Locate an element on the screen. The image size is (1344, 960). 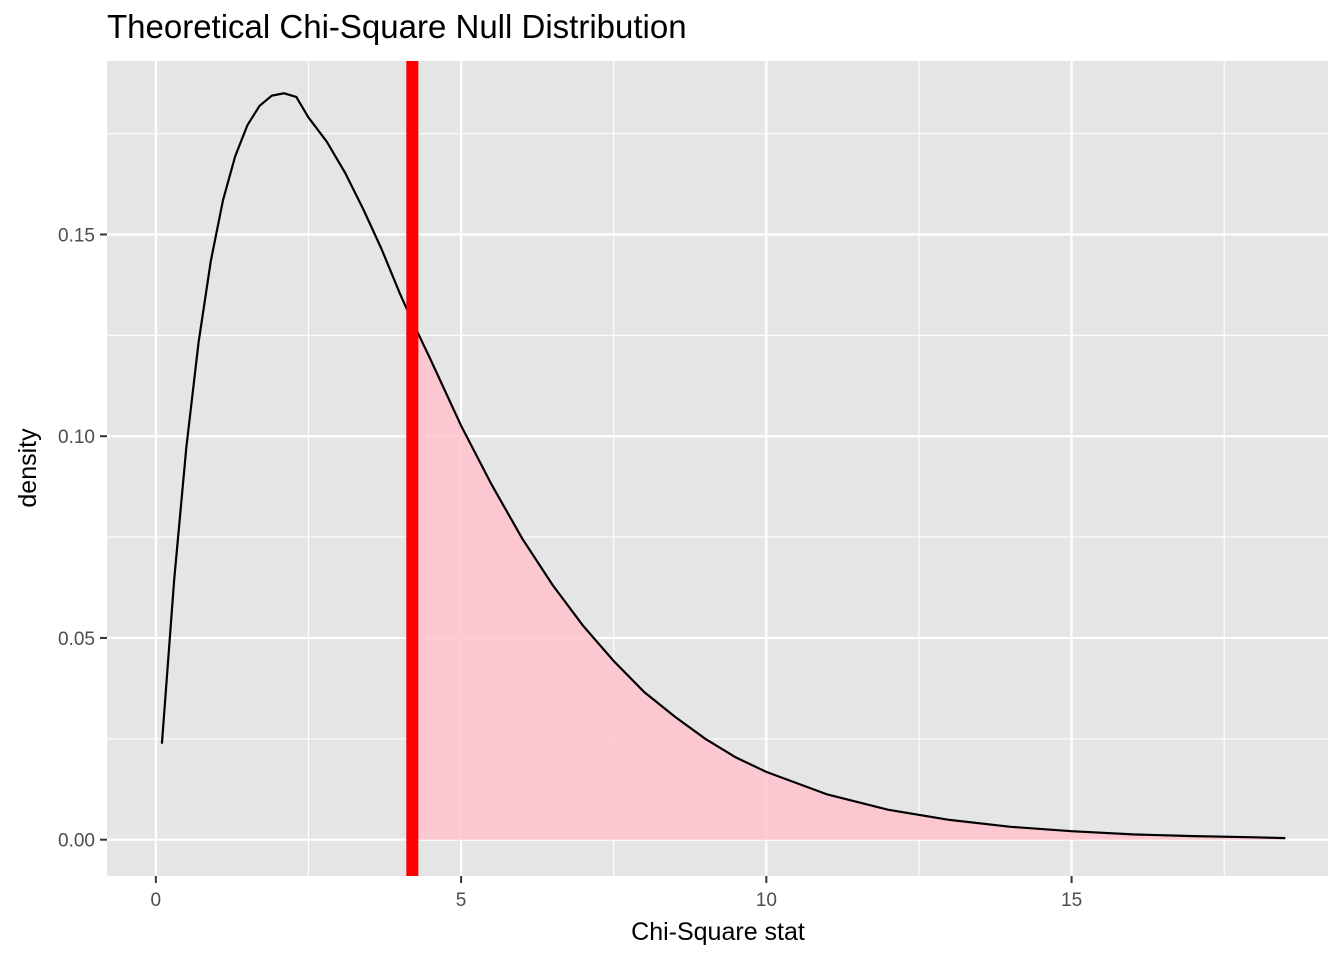
y-axis-ticks: 0.00 0.05 0.10 0.15 is located at coordinates (82, 538).